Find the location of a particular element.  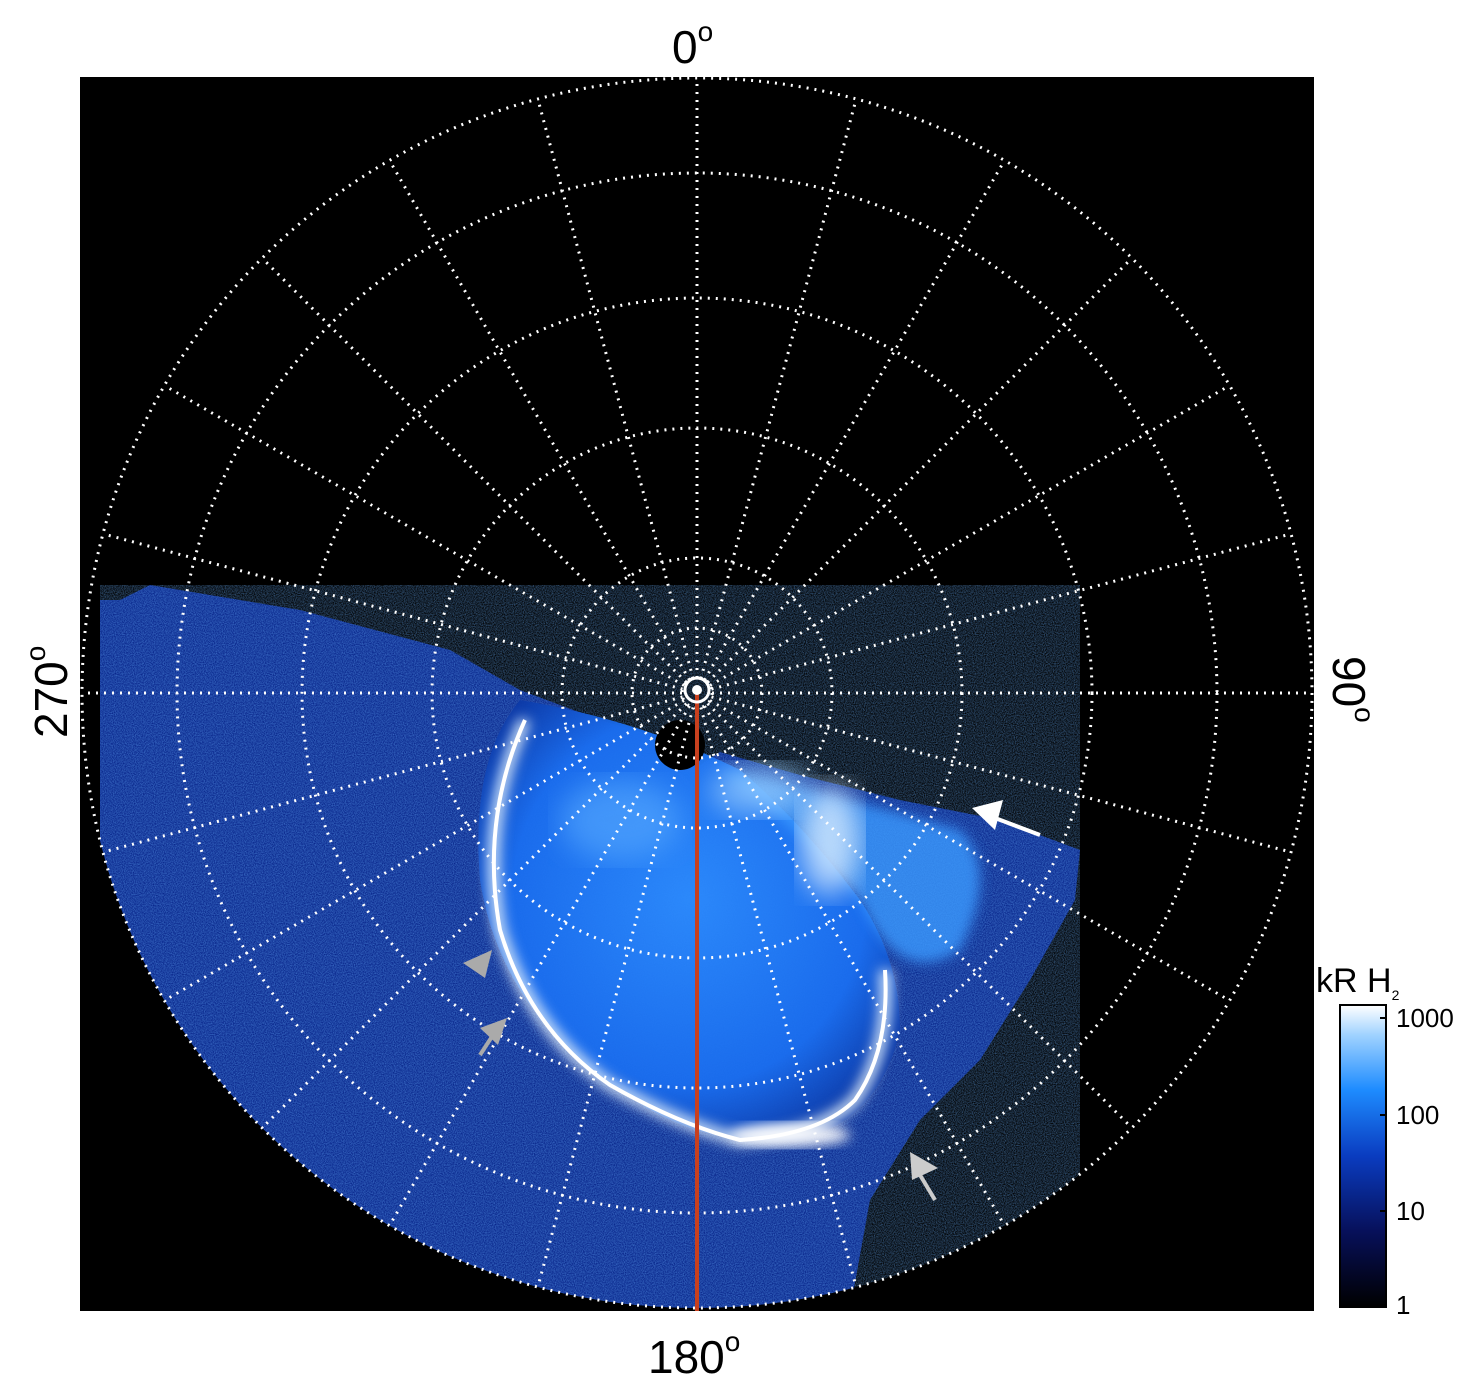

longitude-label-top: 0o is located at coordinates (693, 44).